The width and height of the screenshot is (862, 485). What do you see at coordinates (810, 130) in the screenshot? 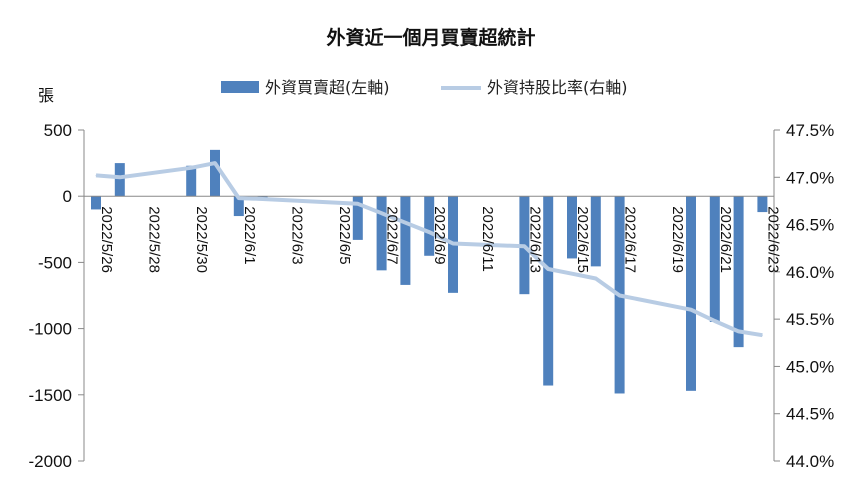
I see `y-right-tick-label: 47.5%` at bounding box center [810, 130].